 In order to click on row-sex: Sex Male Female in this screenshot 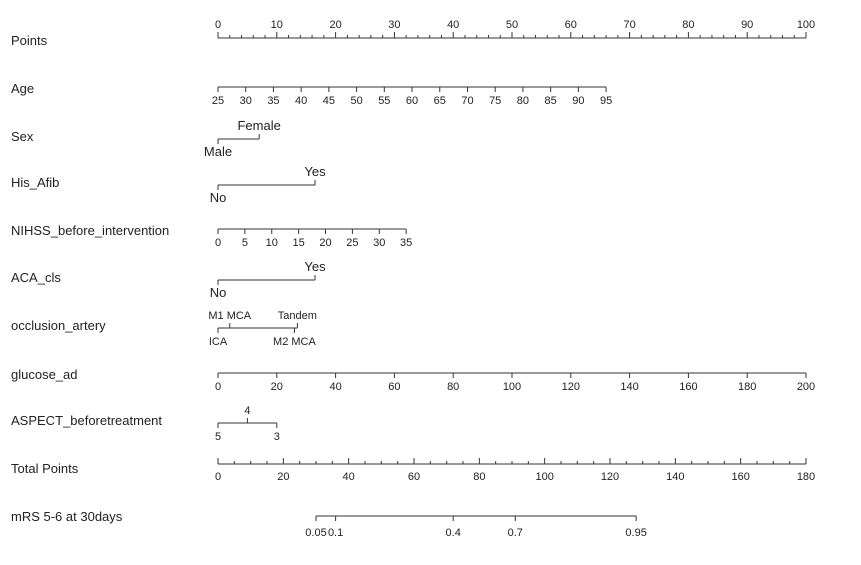, I will do `click(146, 138)`.